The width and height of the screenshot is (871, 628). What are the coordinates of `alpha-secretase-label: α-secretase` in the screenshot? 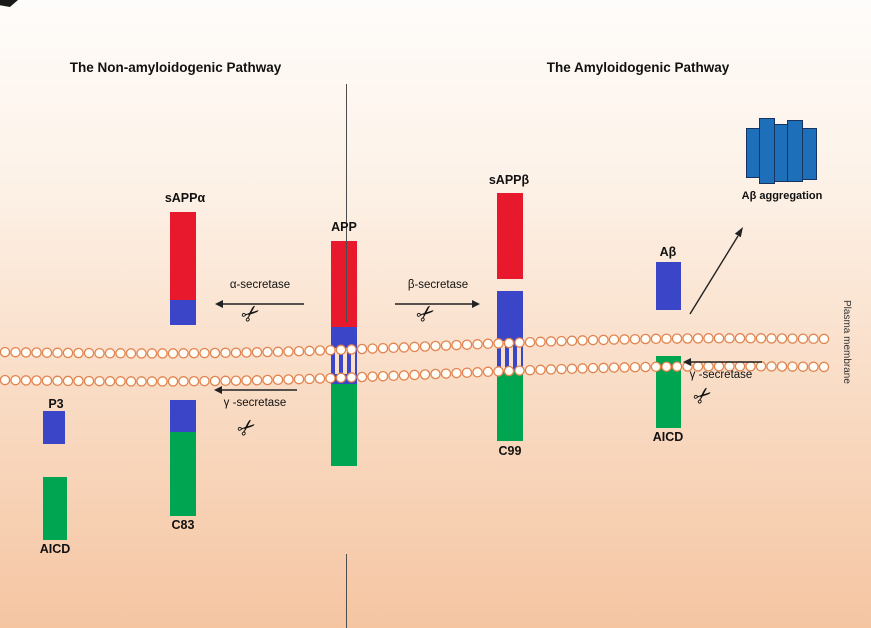 It's located at (260, 285).